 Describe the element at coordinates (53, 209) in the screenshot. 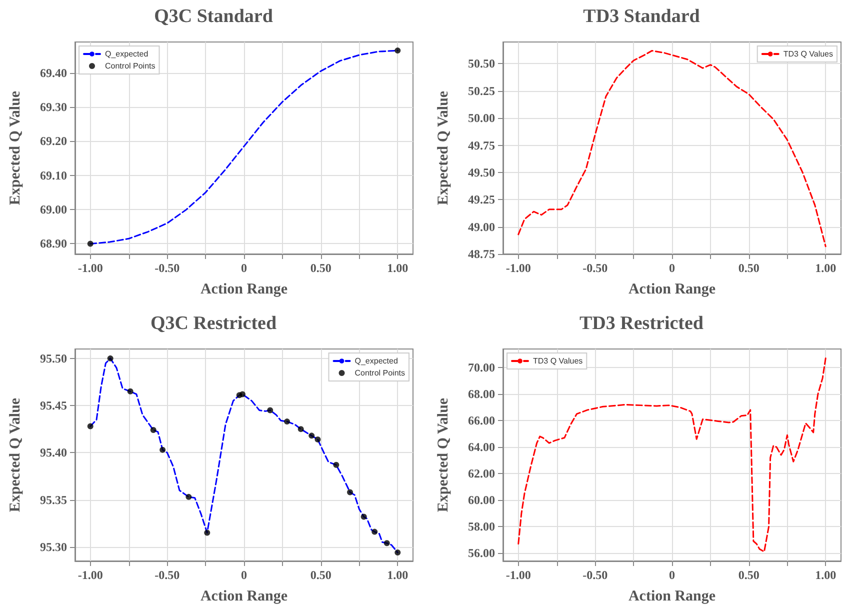

I see `y-tick-label: 69.00` at that location.